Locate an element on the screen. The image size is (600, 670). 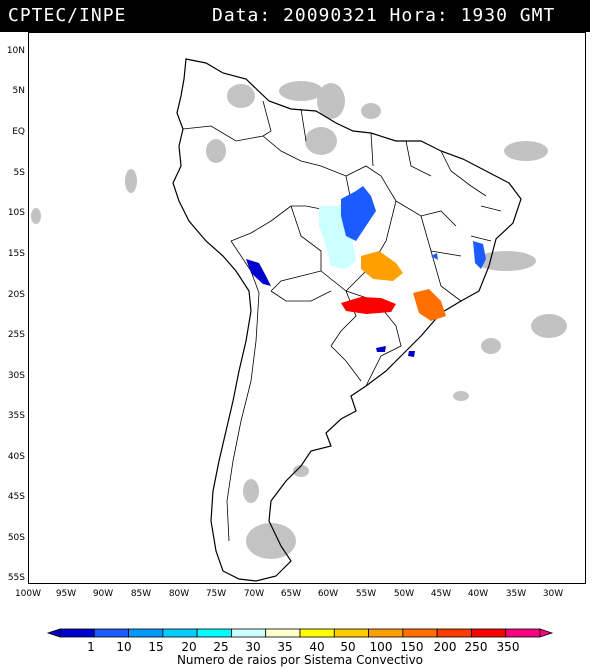
colorbar-label: 25 is located at coordinates (221, 647).